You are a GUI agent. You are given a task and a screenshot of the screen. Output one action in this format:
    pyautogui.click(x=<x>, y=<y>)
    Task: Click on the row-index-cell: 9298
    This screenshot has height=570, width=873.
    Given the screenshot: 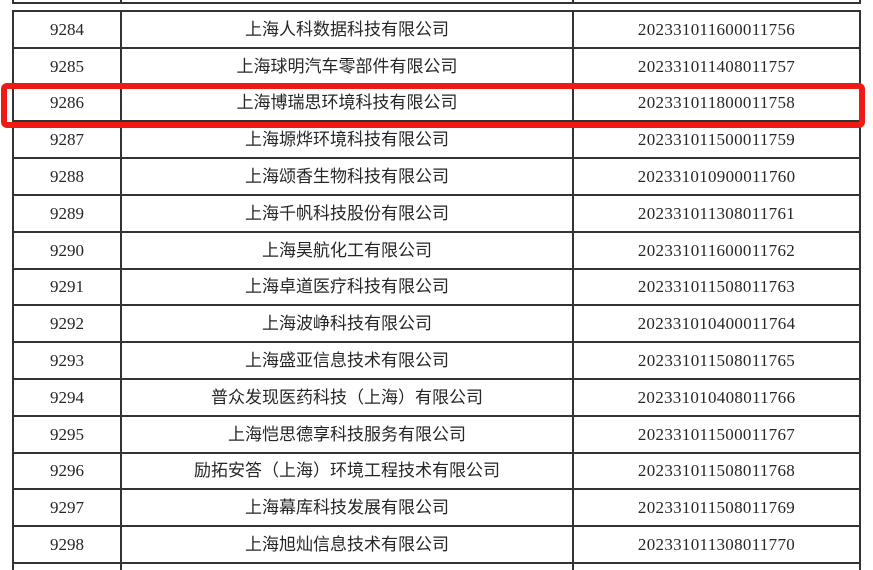 What is the action you would take?
    pyautogui.click(x=68, y=544)
    